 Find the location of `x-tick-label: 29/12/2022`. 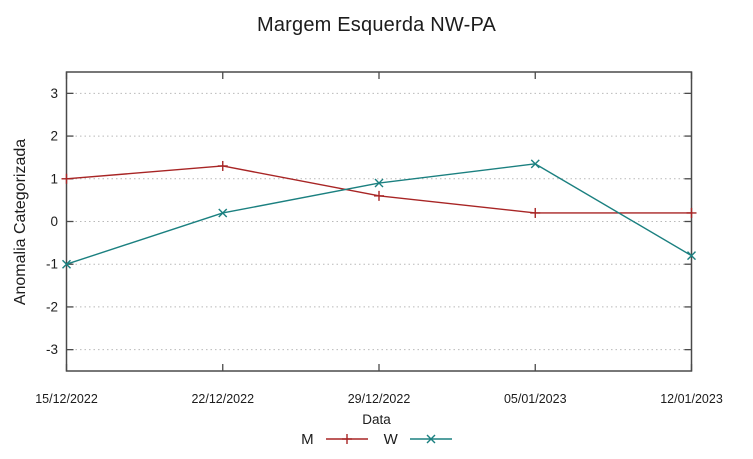

x-tick-label: 29/12/2022 is located at coordinates (379, 399).